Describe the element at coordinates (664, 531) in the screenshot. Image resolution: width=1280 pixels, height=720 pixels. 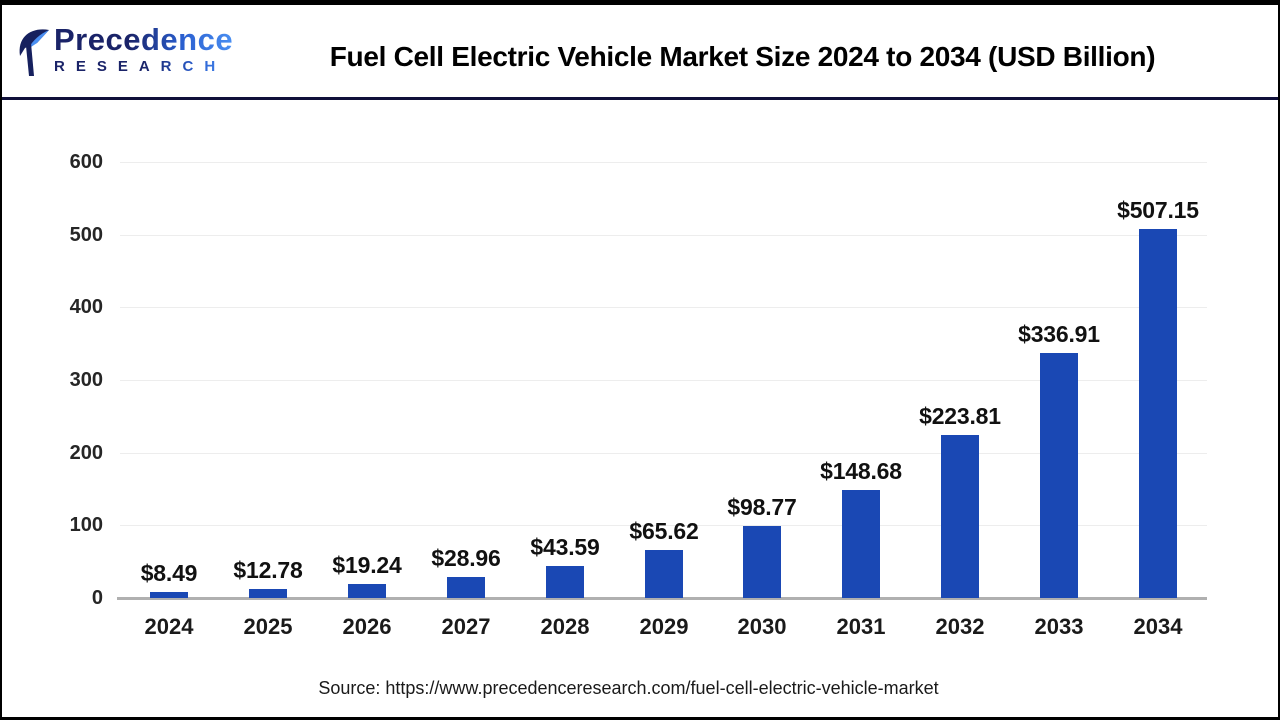
I see `bar-value-label: $65.62` at that location.